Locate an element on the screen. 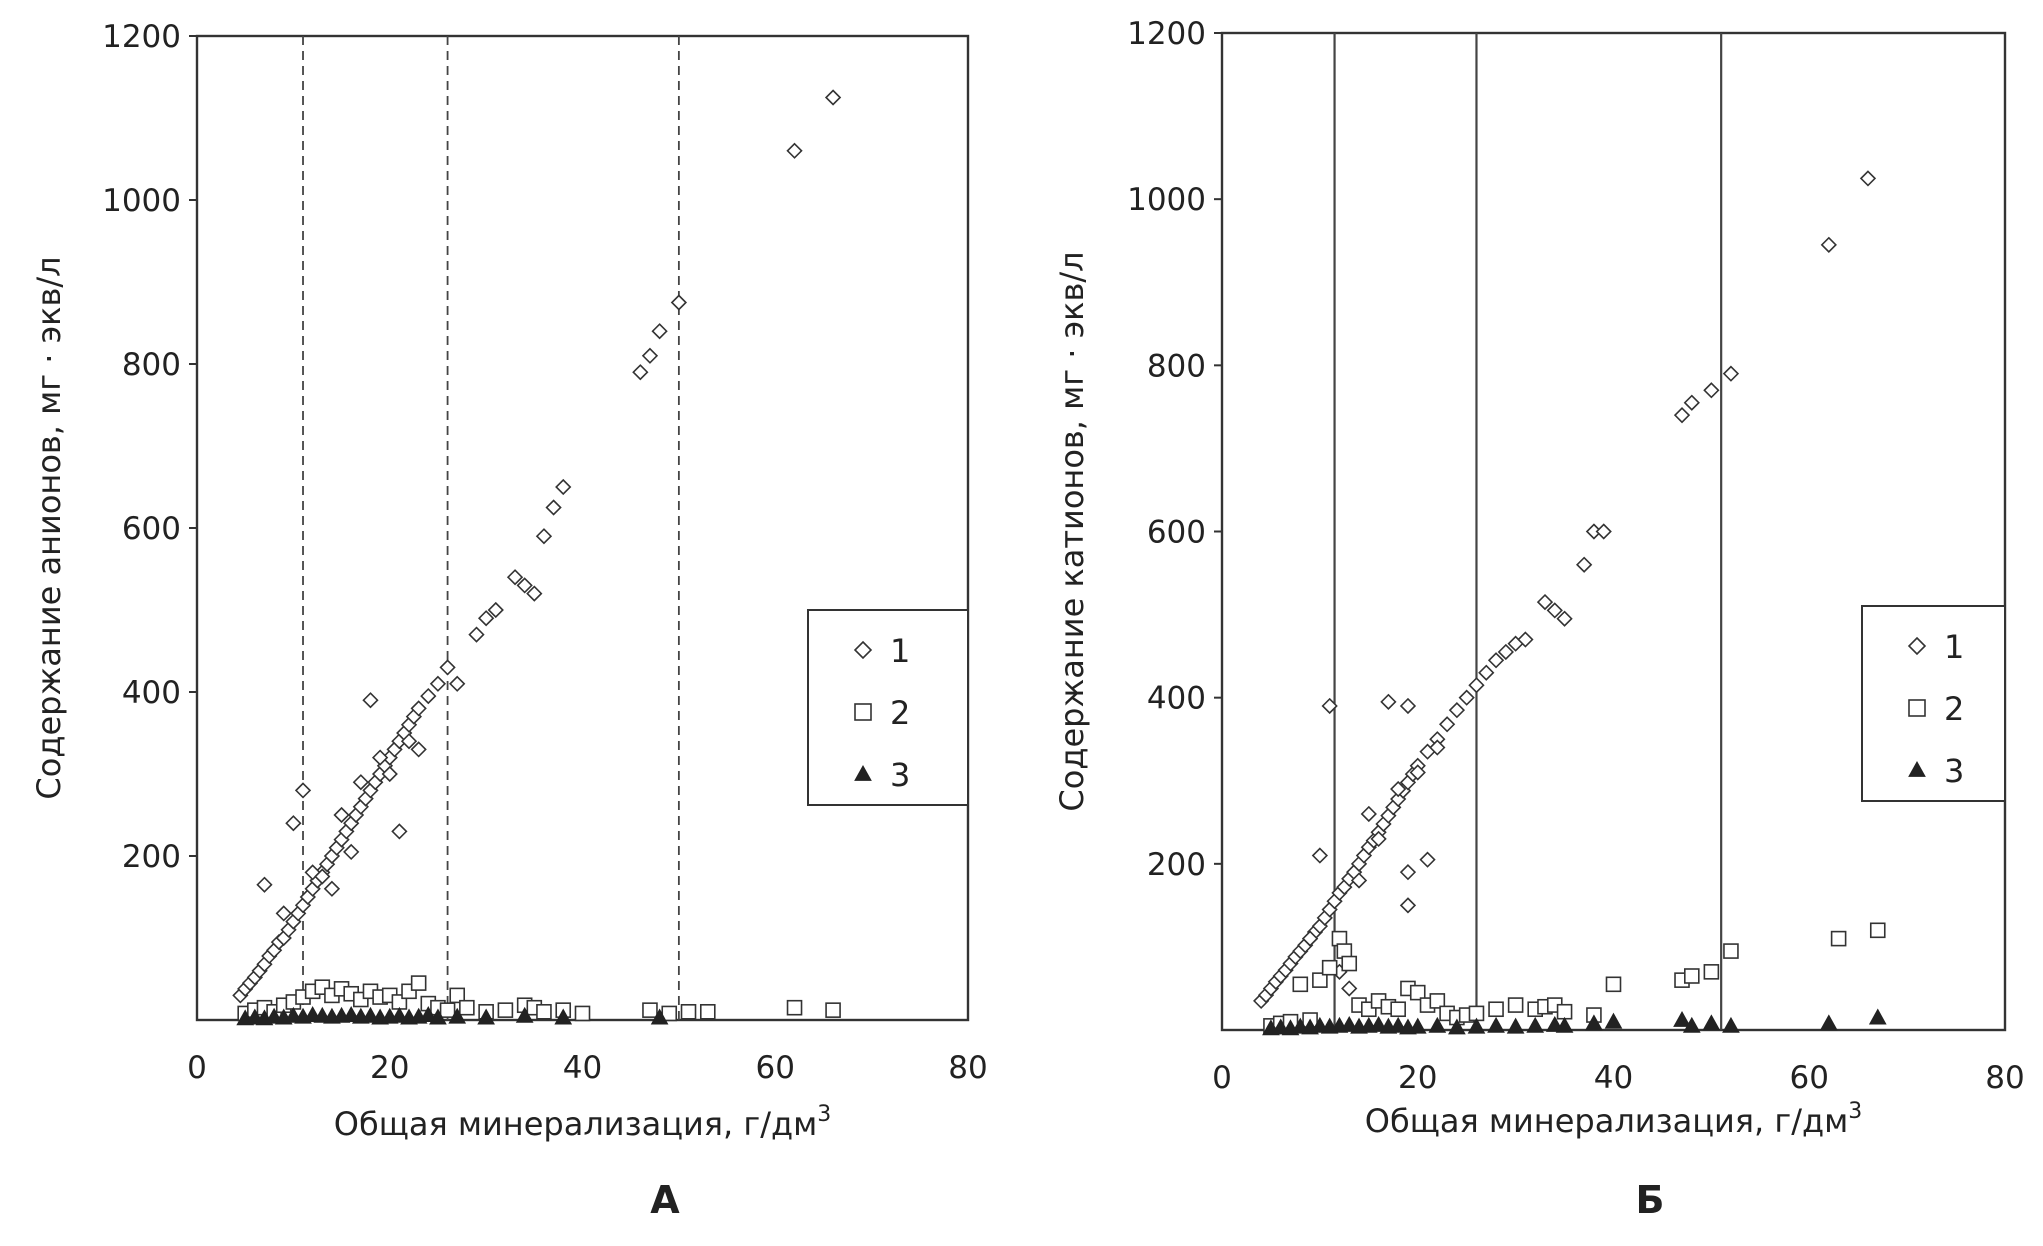 This screenshot has height=1246, width=2043. x-axis-title: Общая минерализация, г/дм3 is located at coordinates (1613, 1119).